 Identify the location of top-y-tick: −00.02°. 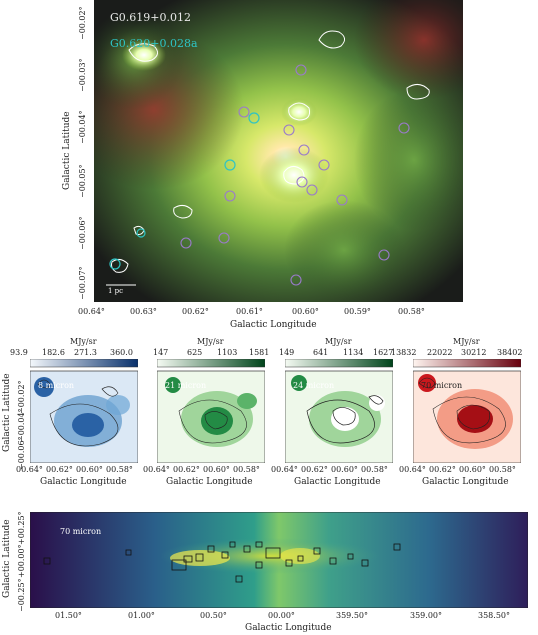
(82, 23).